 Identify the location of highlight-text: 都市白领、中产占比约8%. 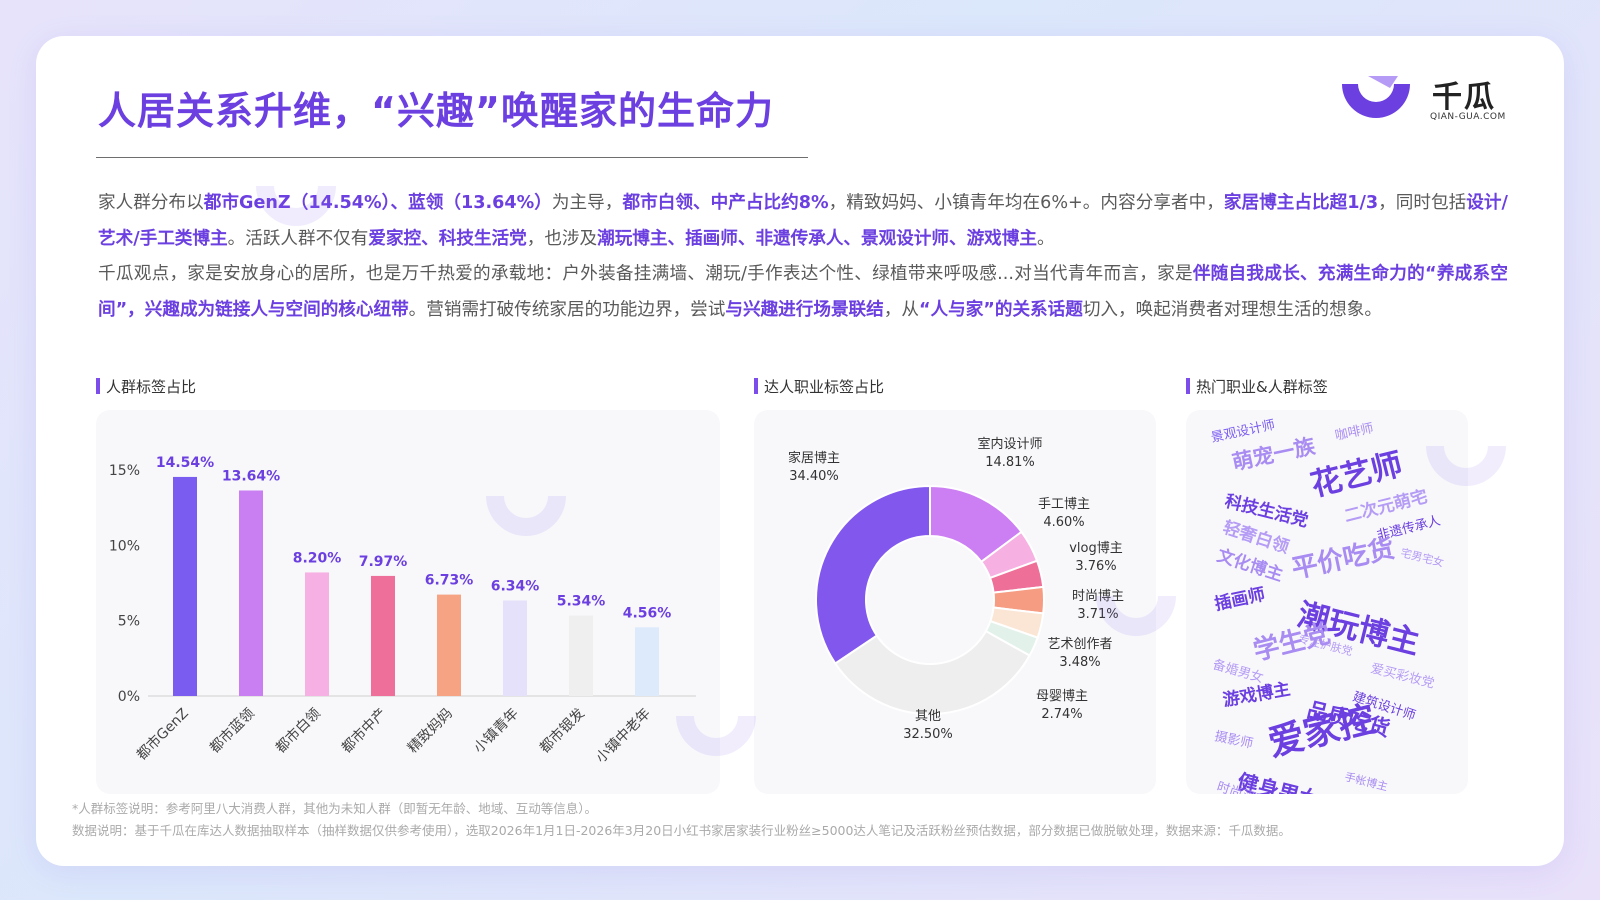
(725, 203).